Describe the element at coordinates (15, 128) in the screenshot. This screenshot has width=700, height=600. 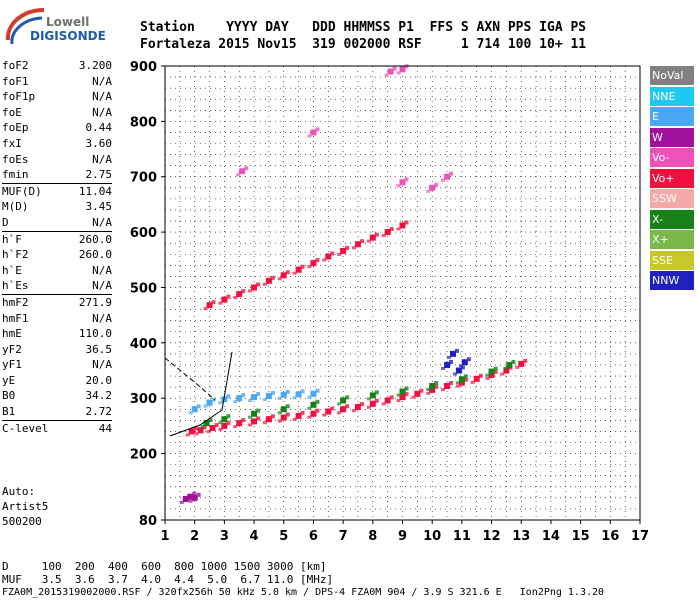
I see `param-name: foEp` at that location.